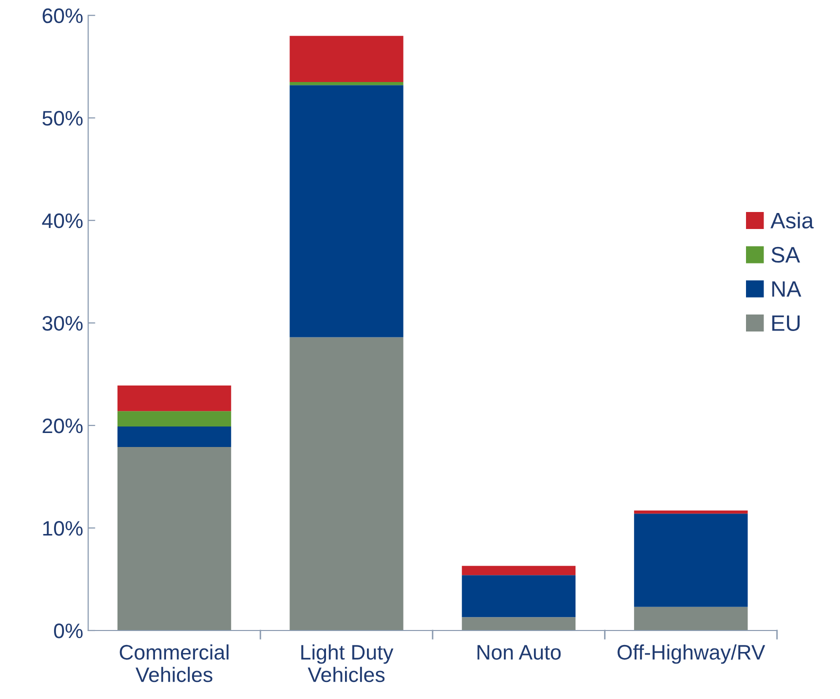 The image size is (840, 699). What do you see at coordinates (63, 528) in the screenshot?
I see `y-tick-label: 10%` at bounding box center [63, 528].